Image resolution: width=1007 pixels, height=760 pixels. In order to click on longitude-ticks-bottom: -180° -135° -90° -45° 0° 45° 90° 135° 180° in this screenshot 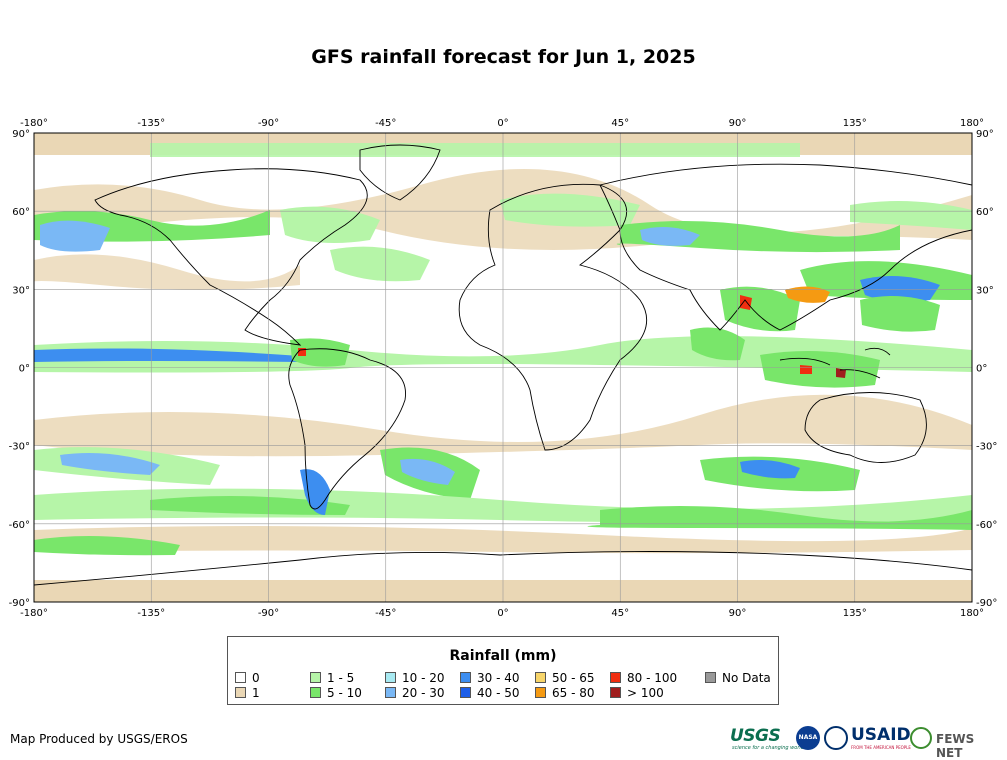, I will do `click(502, 613)`.